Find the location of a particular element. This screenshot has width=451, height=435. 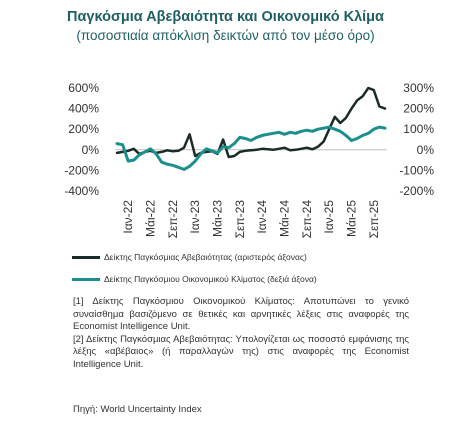

x-axis-tick-label: Μάι-22 is located at coordinates (151, 218).